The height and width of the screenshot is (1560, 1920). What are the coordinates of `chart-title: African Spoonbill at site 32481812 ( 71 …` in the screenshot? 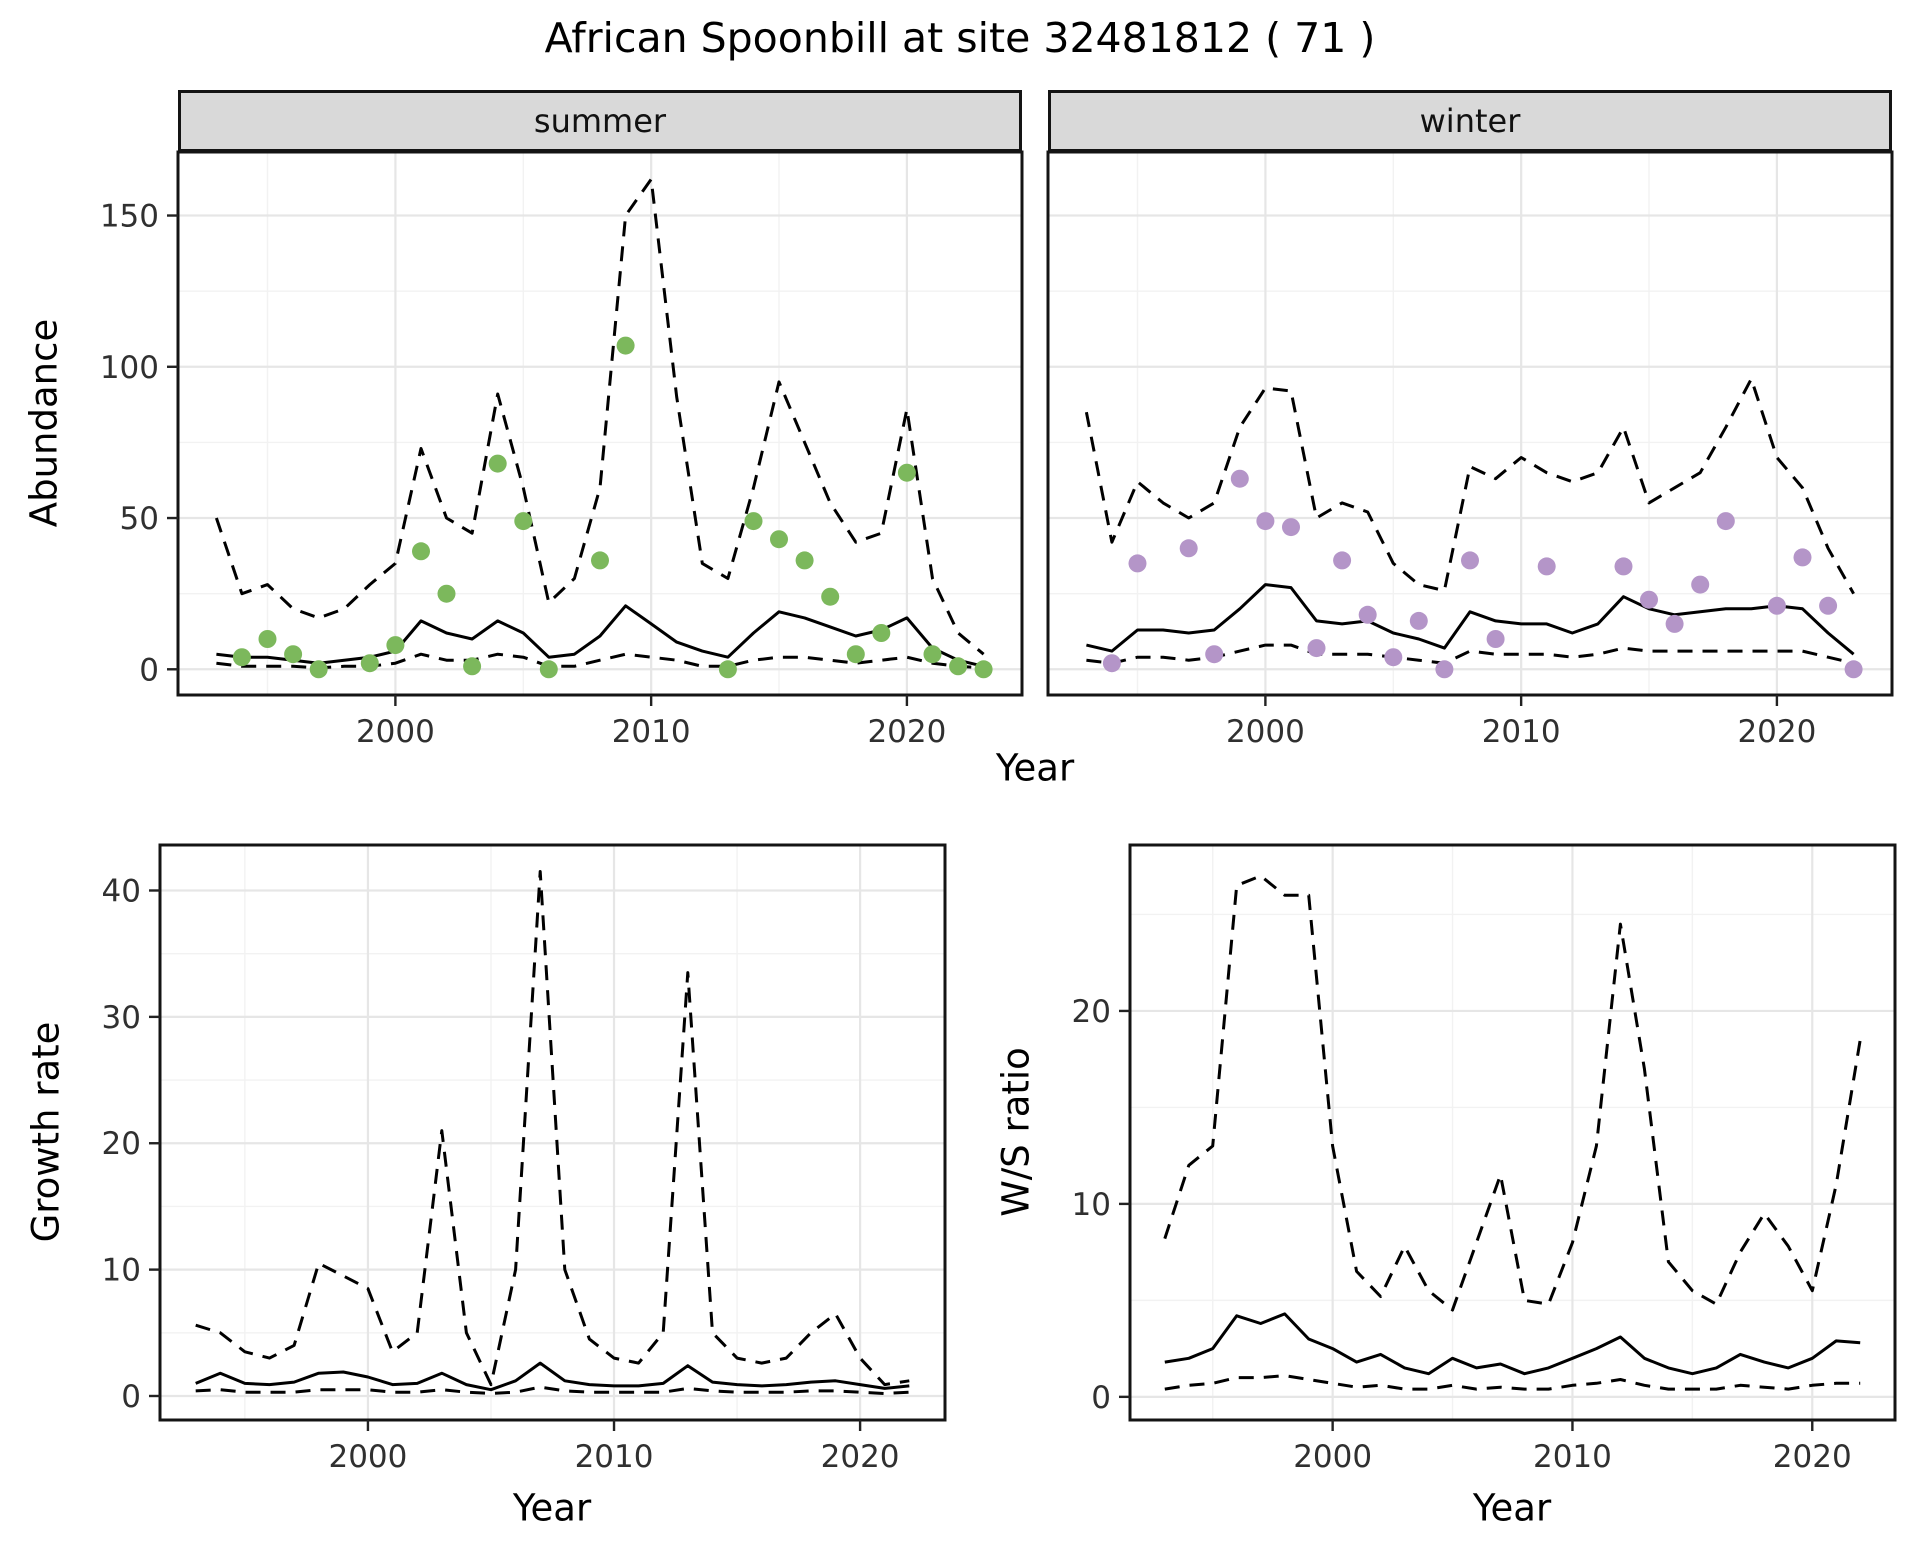 It's located at (960, 38).